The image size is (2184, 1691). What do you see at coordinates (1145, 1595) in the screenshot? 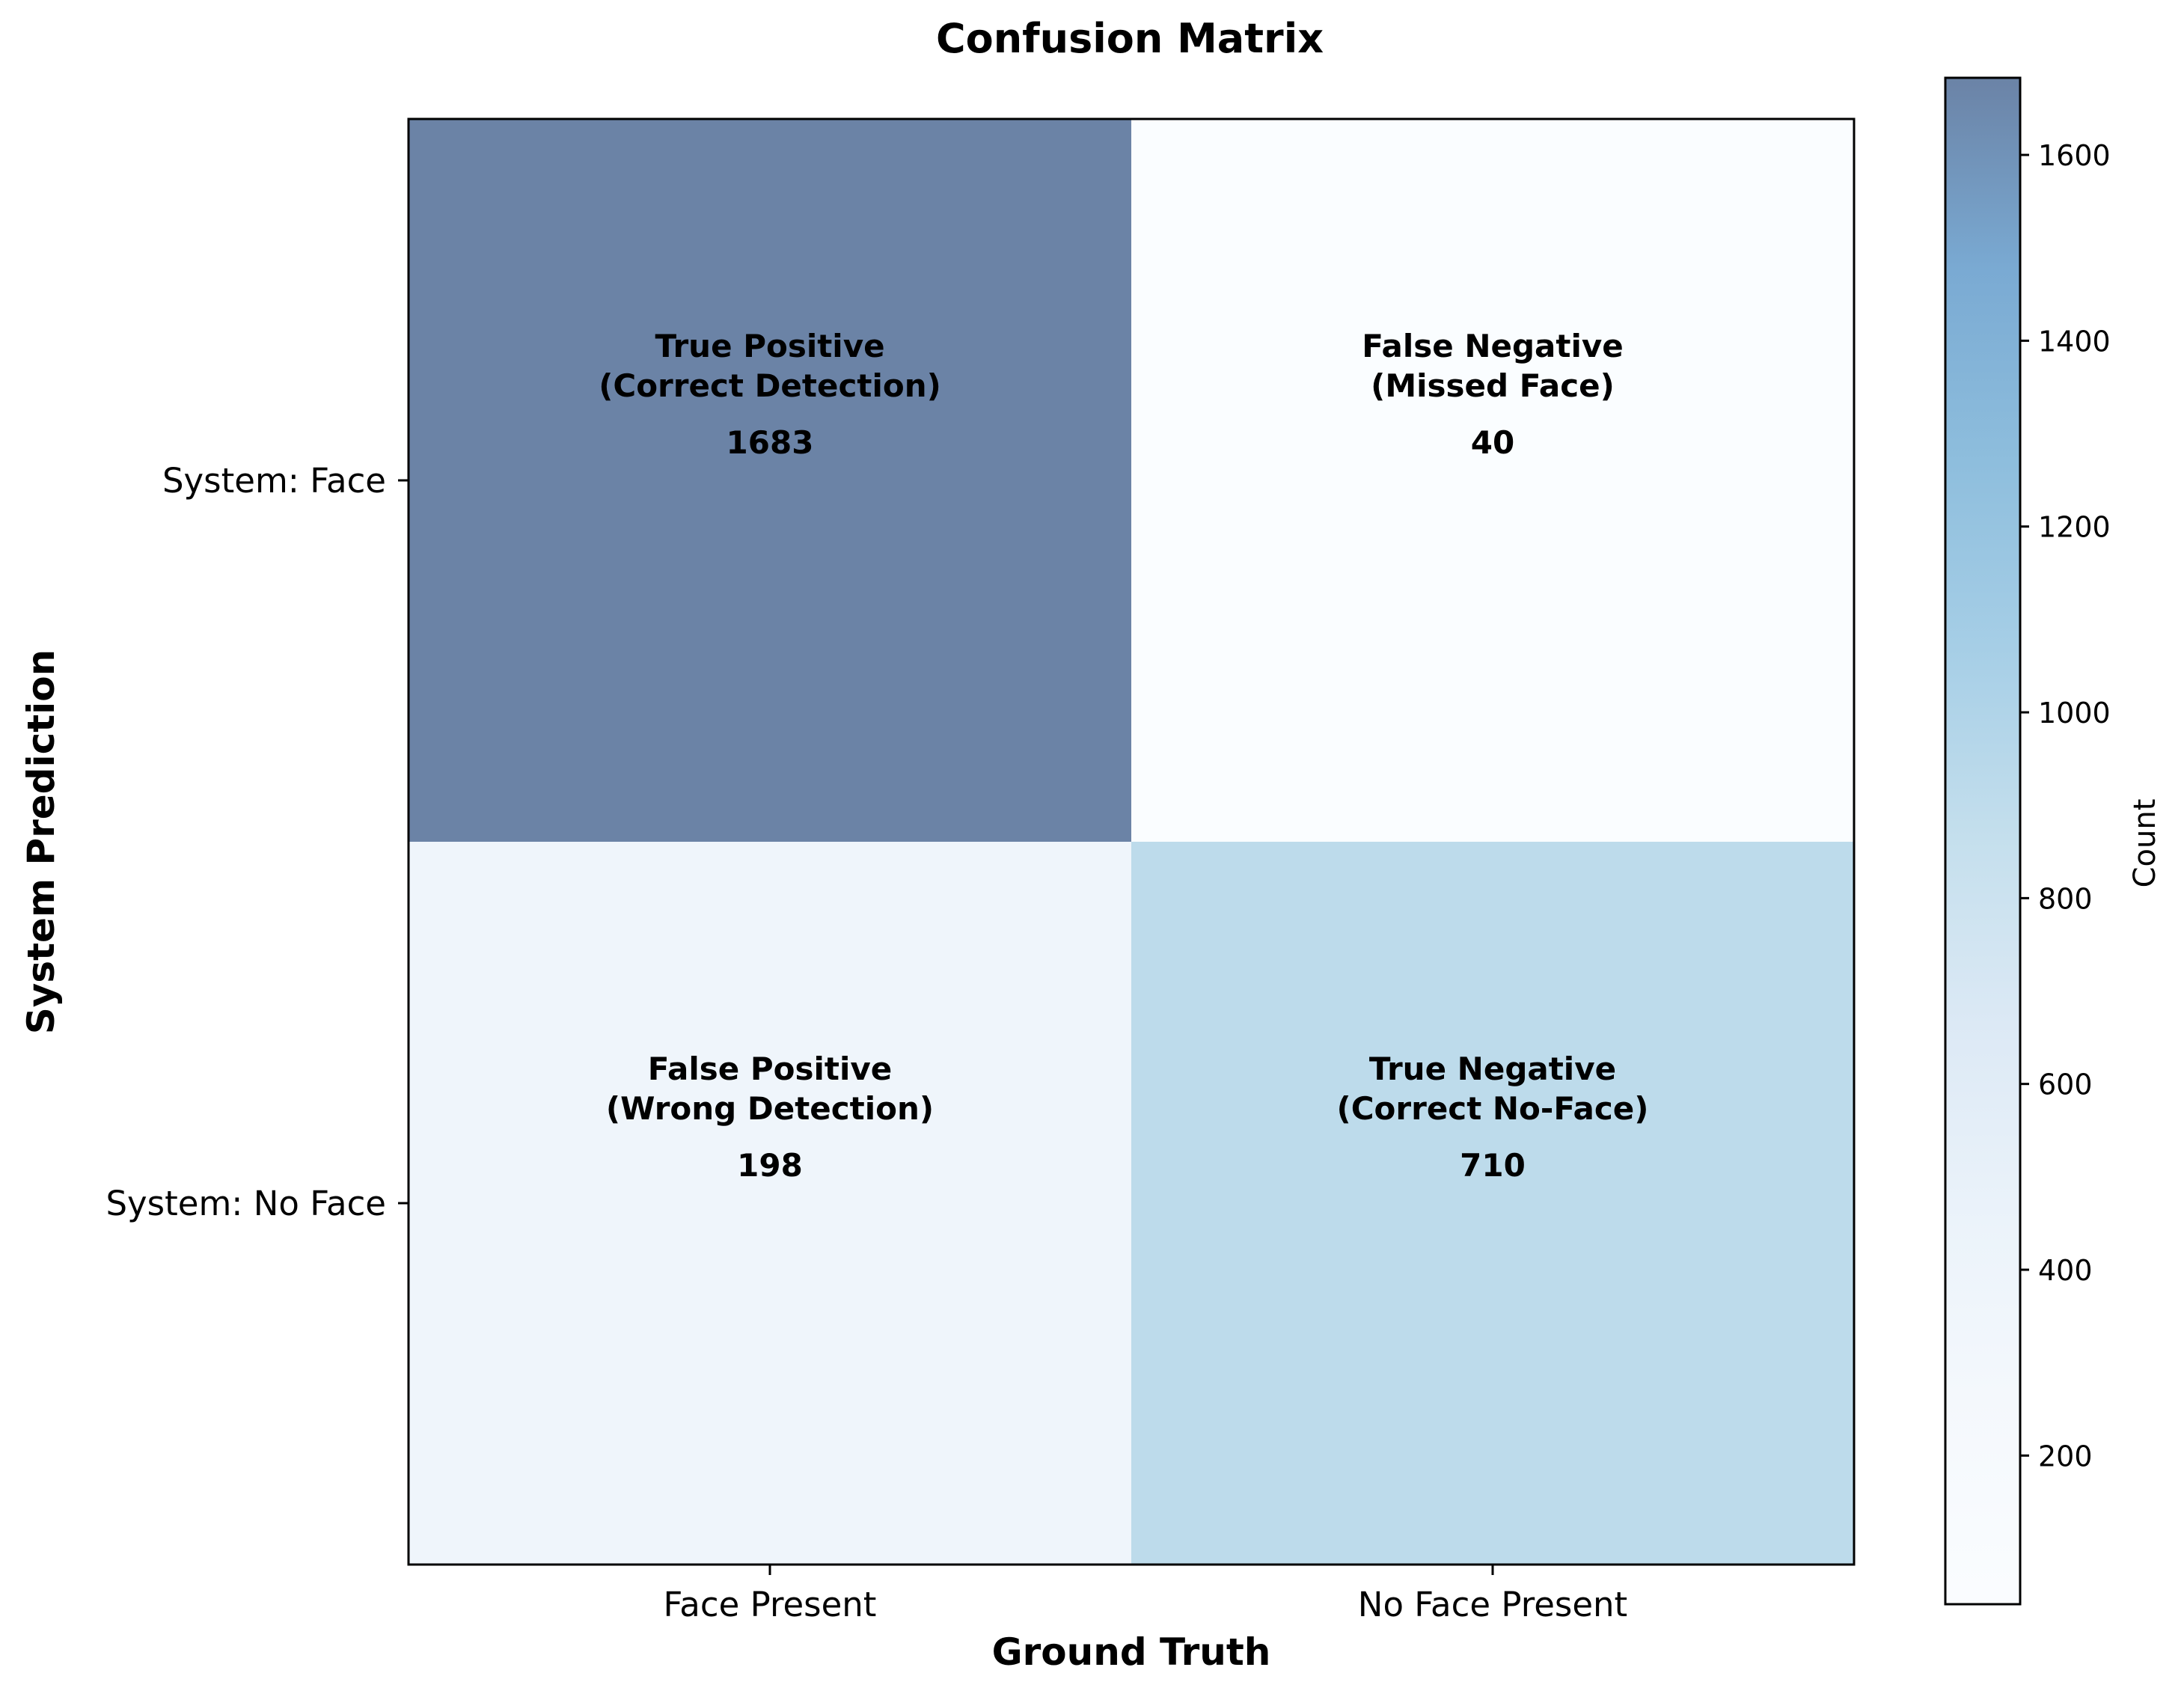
I see `x-axis-ticks: Face Present No Face Present` at bounding box center [1145, 1595].